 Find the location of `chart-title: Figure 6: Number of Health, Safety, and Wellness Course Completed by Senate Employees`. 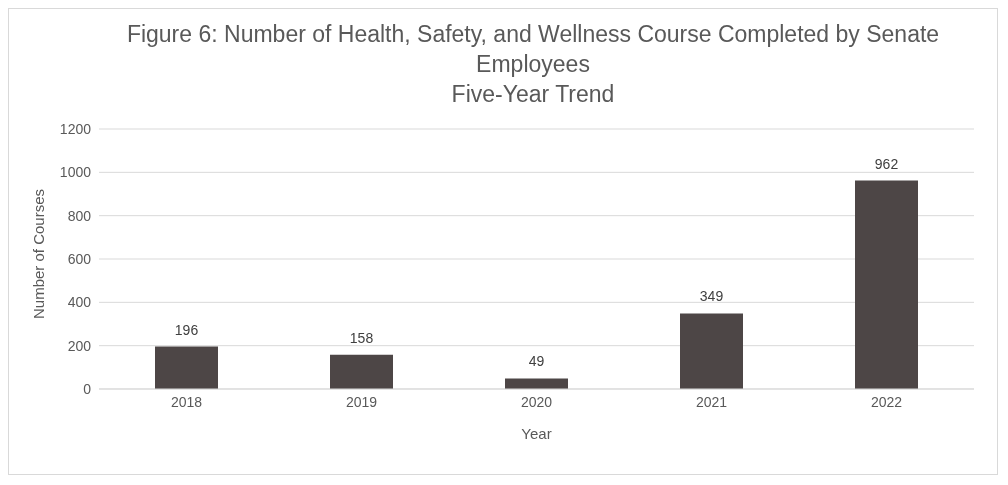

chart-title: Figure 6: Number of Health, Safety, and Wellness Course Completed by Senate Employees is located at coordinates (533, 49).